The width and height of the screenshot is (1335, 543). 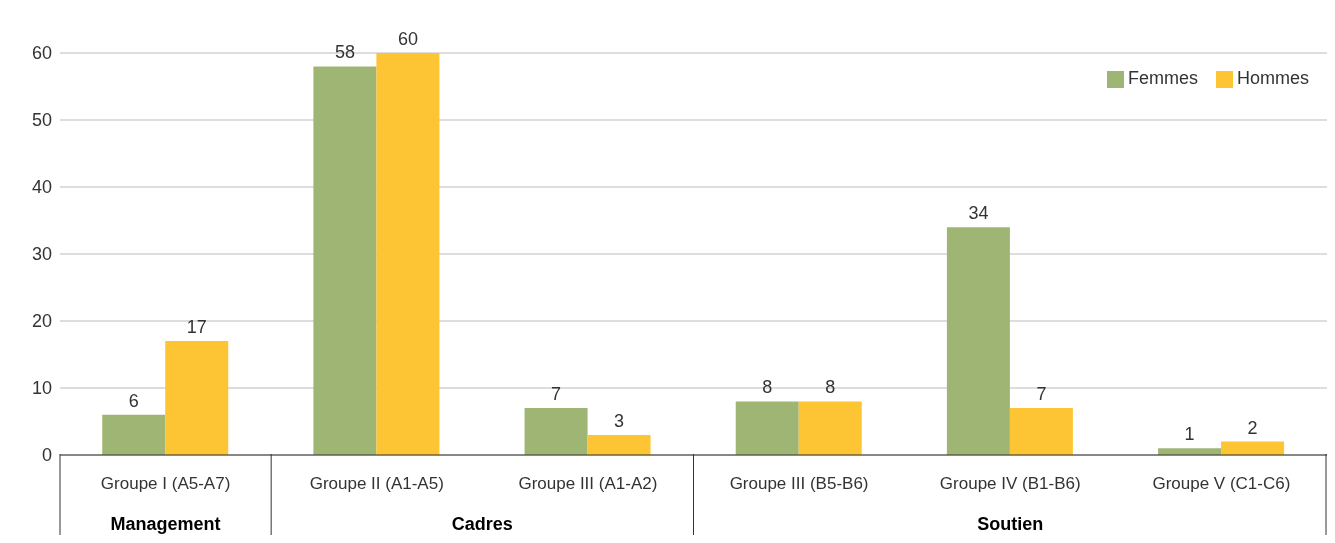 I want to click on data-label: 17, so click(x=196, y=327).